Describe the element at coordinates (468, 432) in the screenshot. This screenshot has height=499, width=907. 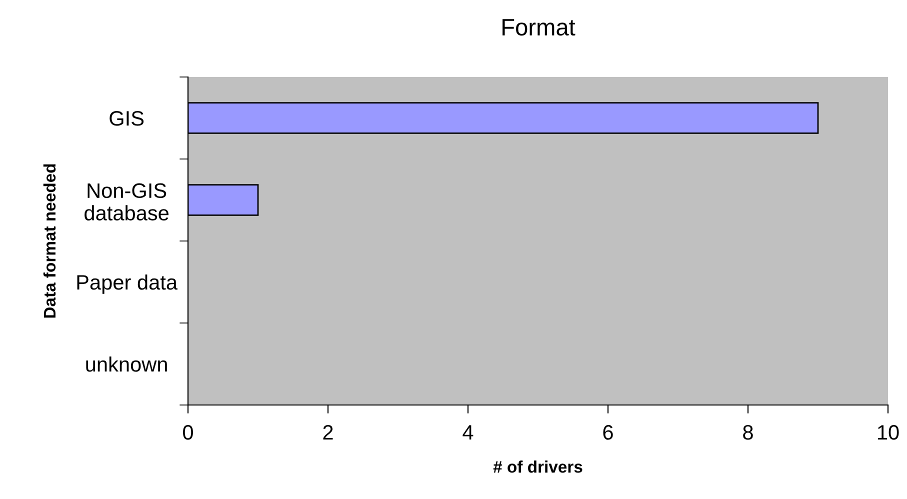
I see `x-tick-label: 4` at that location.